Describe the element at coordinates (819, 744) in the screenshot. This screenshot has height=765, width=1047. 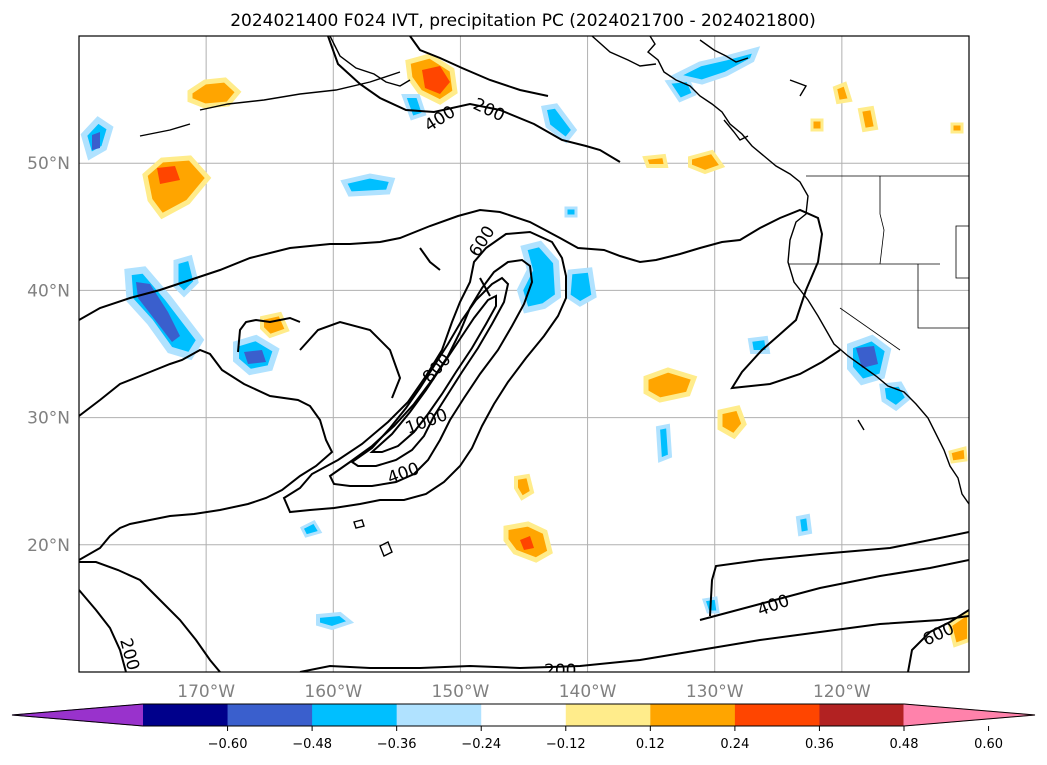
I see `colorbar-tick-label: 0.36` at that location.